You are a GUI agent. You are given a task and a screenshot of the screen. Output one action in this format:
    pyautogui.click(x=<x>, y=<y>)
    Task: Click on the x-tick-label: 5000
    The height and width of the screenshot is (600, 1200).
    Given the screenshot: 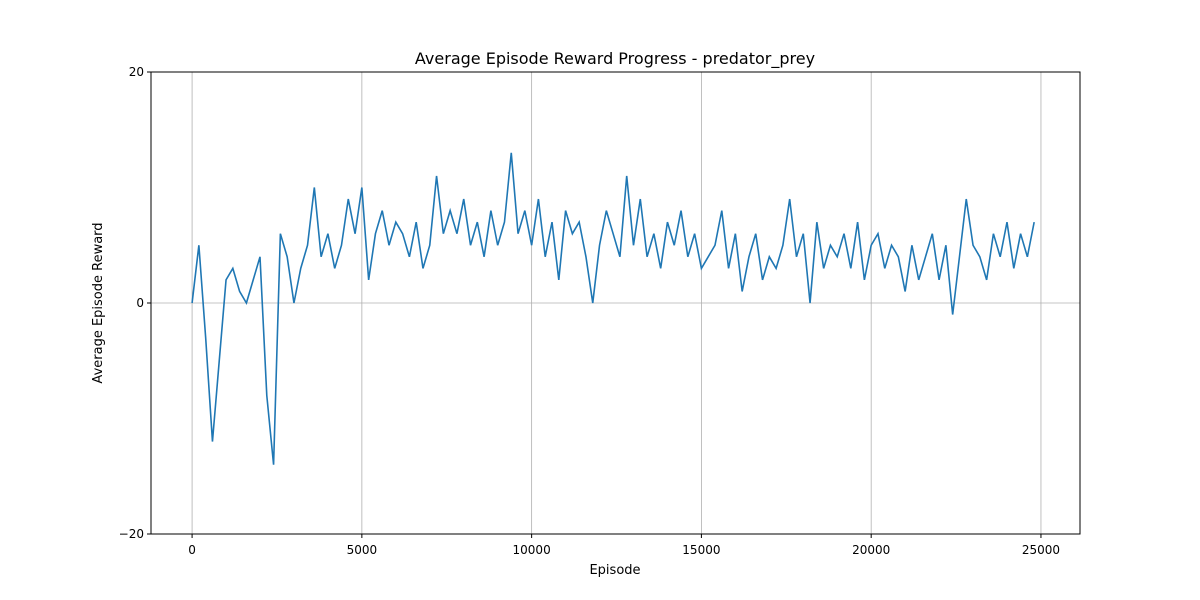 What is the action you would take?
    pyautogui.click(x=362, y=550)
    